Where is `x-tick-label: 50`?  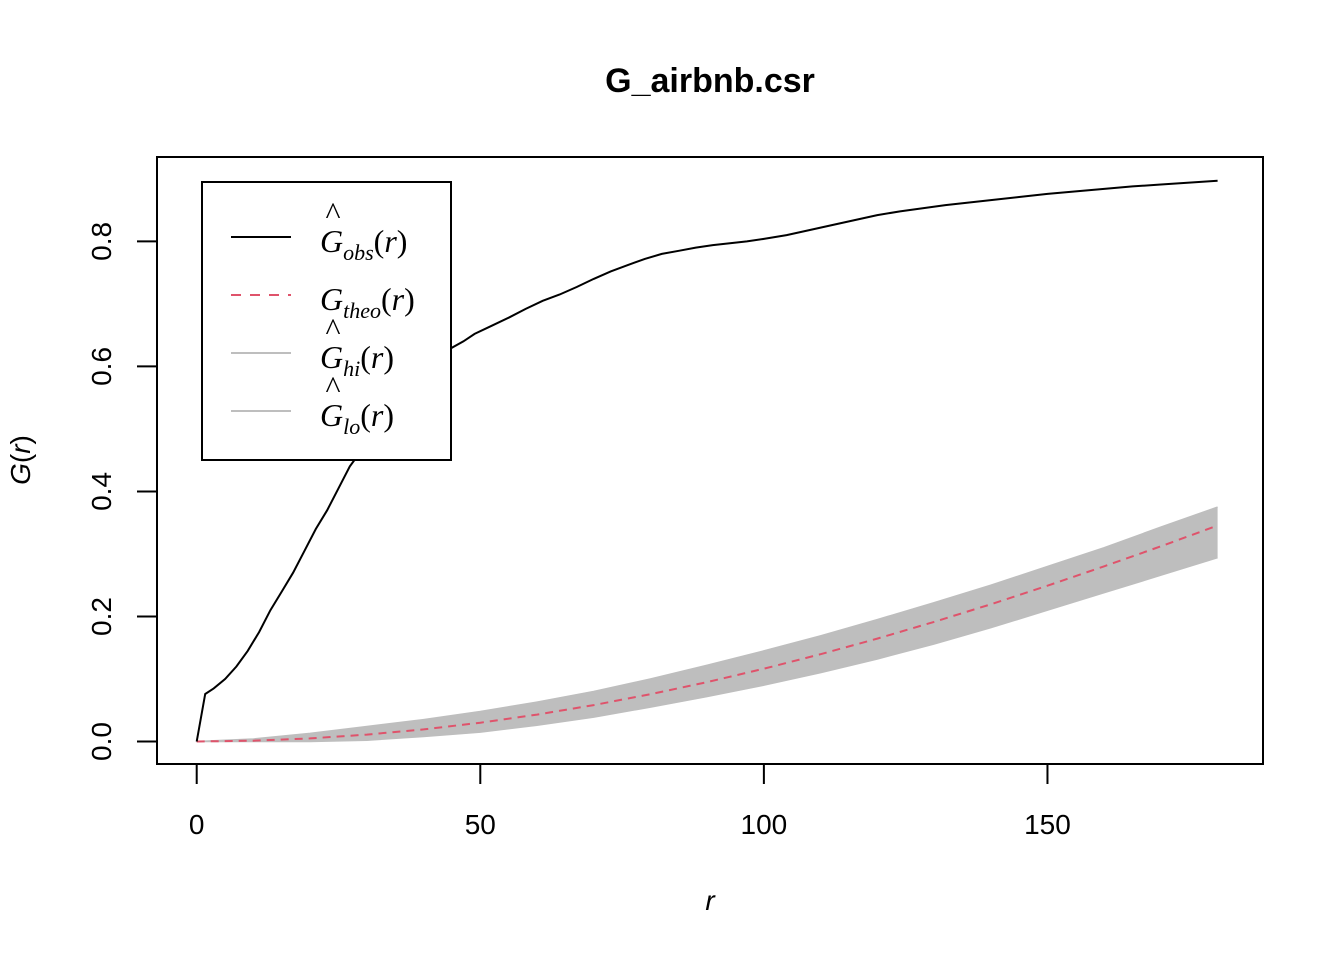
x-tick-label: 50 is located at coordinates (480, 824).